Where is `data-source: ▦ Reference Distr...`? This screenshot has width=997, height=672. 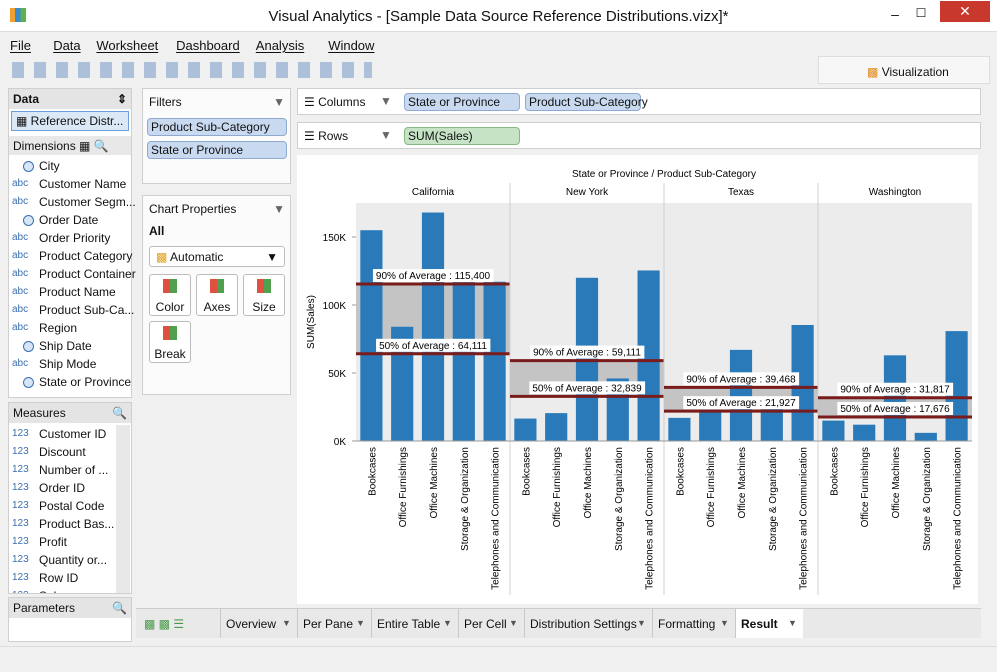 data-source: ▦ Reference Distr... is located at coordinates (70, 121).